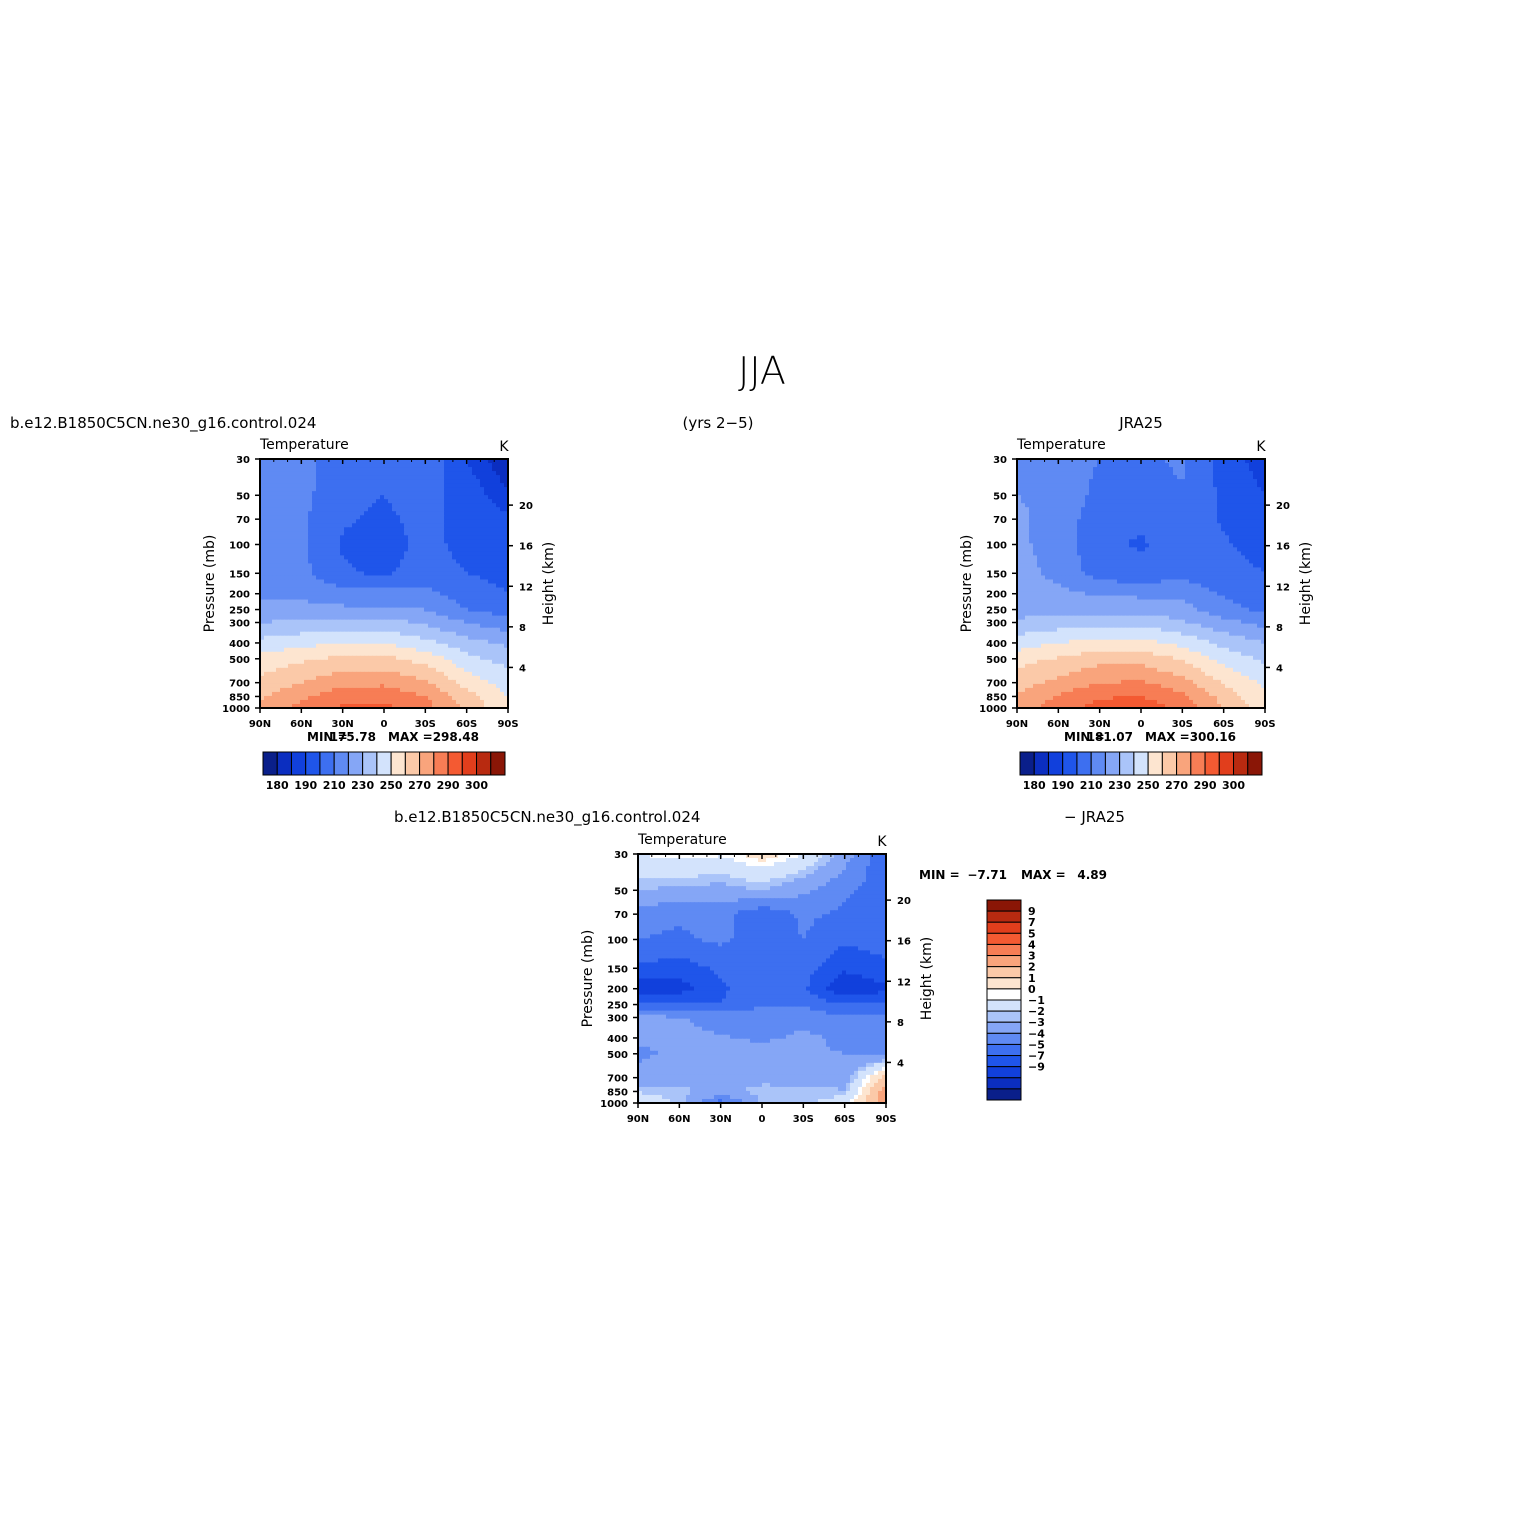 The width and height of the screenshot is (1525, 1525). What do you see at coordinates (327, 737) in the screenshot?
I see `min-label: MIN =` at bounding box center [327, 737].